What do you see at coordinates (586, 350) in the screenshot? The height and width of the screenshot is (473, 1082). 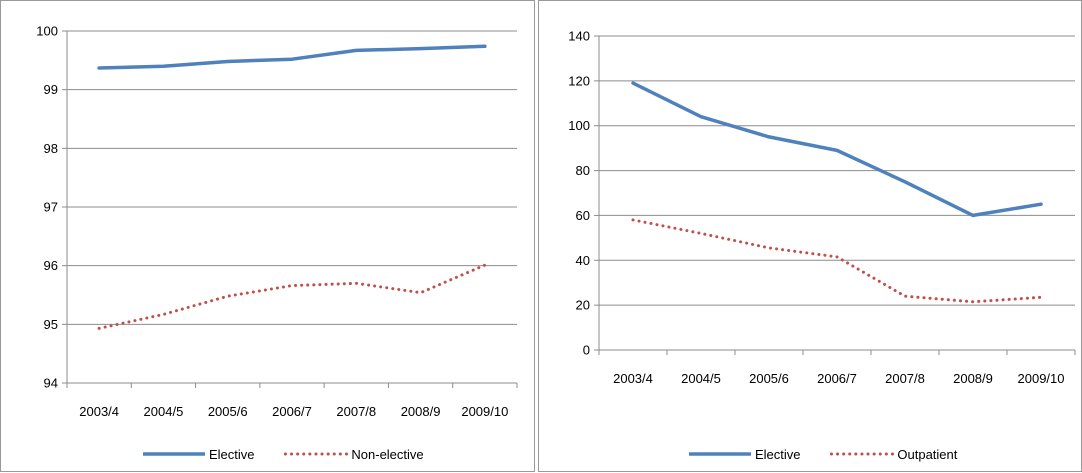 I see `y-tick-label: 0` at bounding box center [586, 350].